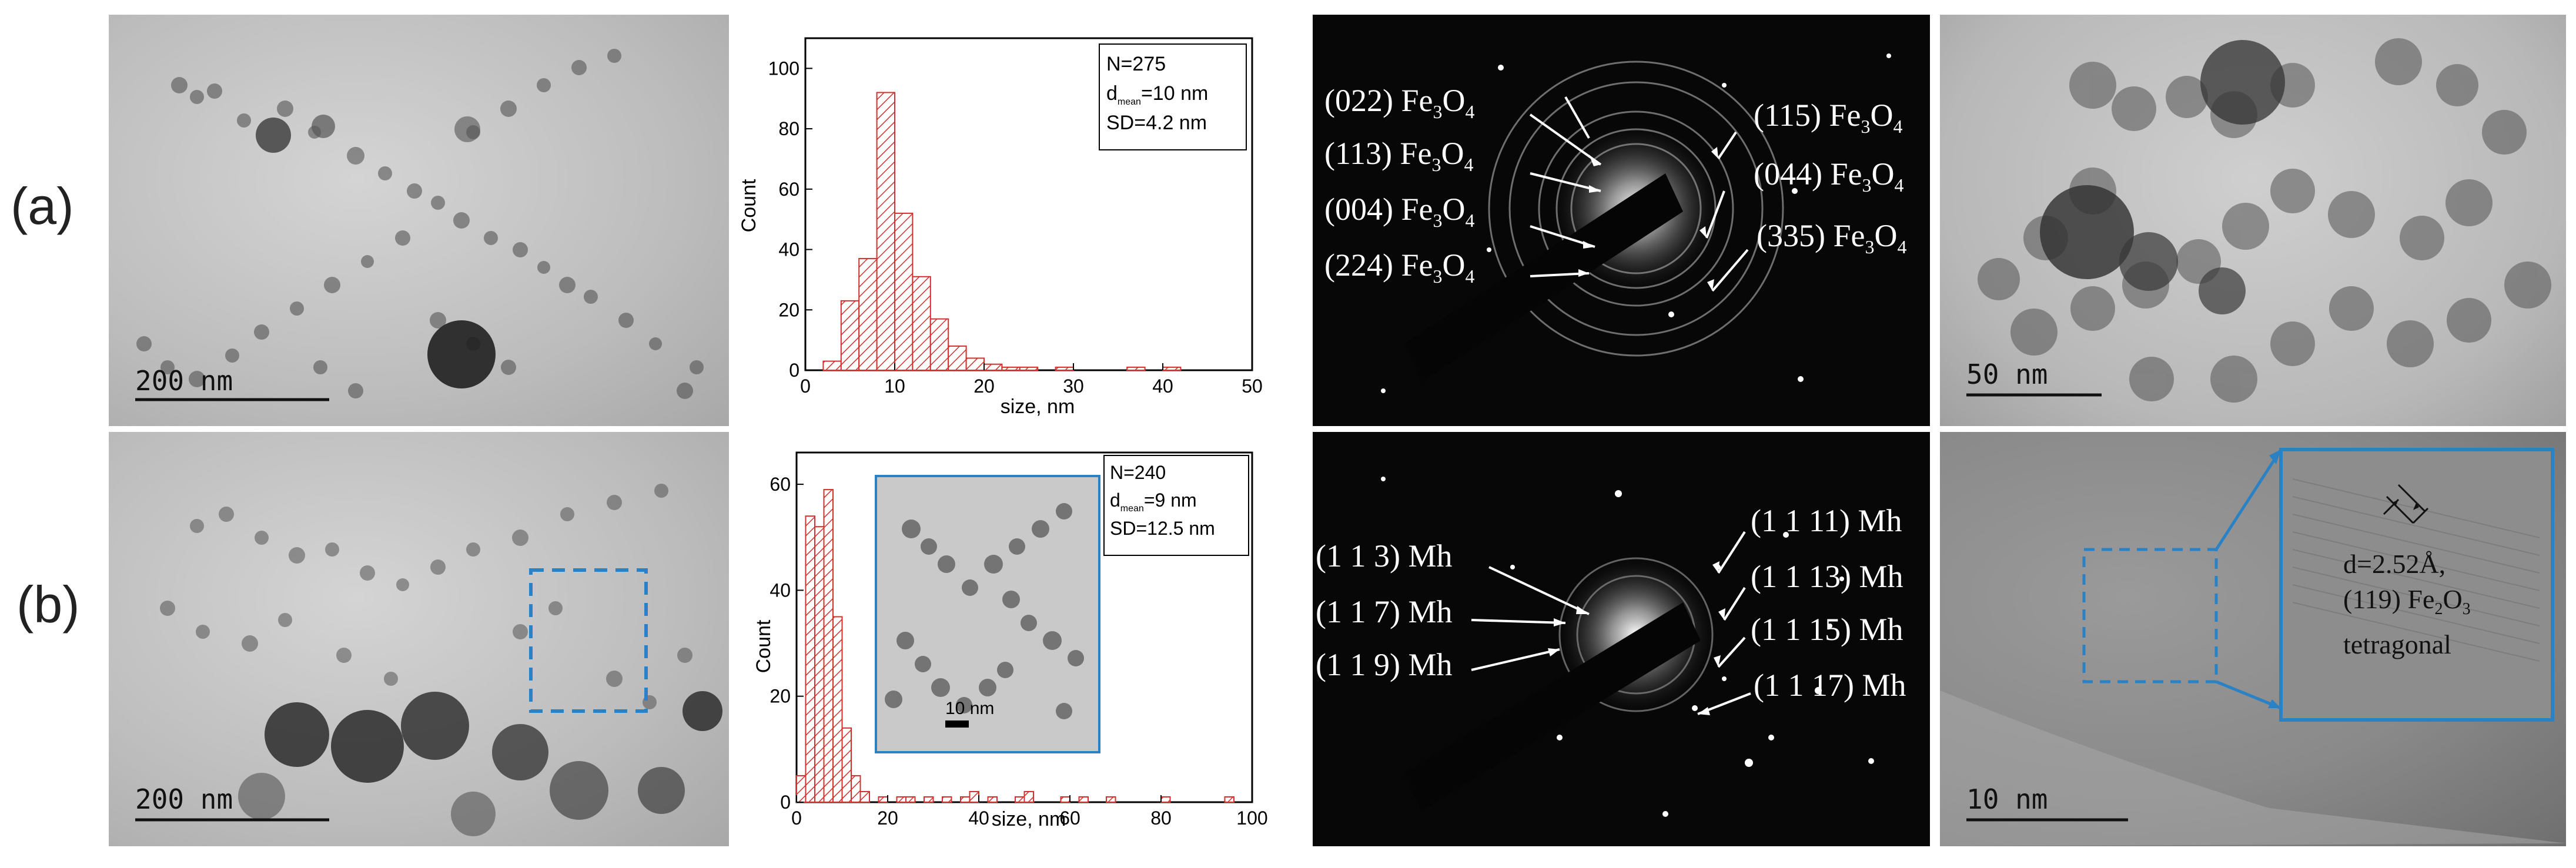  Describe the element at coordinates (1639, 202) in the screenshot. I see `saed-a-labels` at that location.